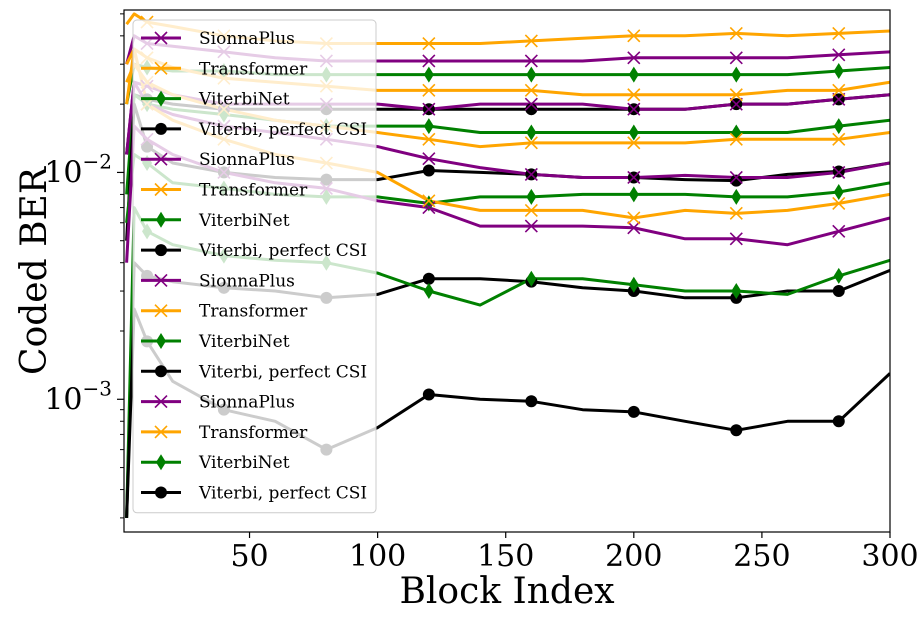  I want to click on x-tick-label-0: 50, so click(249, 556).